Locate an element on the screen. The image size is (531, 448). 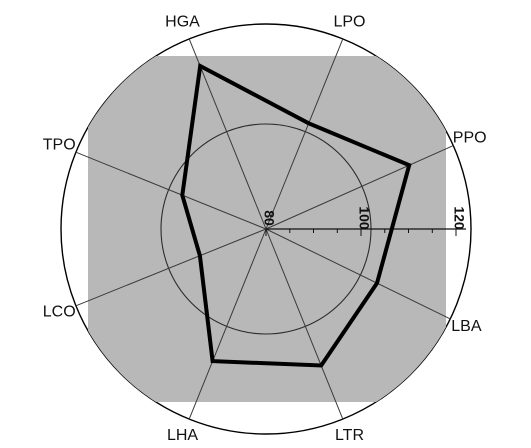
spoke-ltr is located at coordinates (304, 324).